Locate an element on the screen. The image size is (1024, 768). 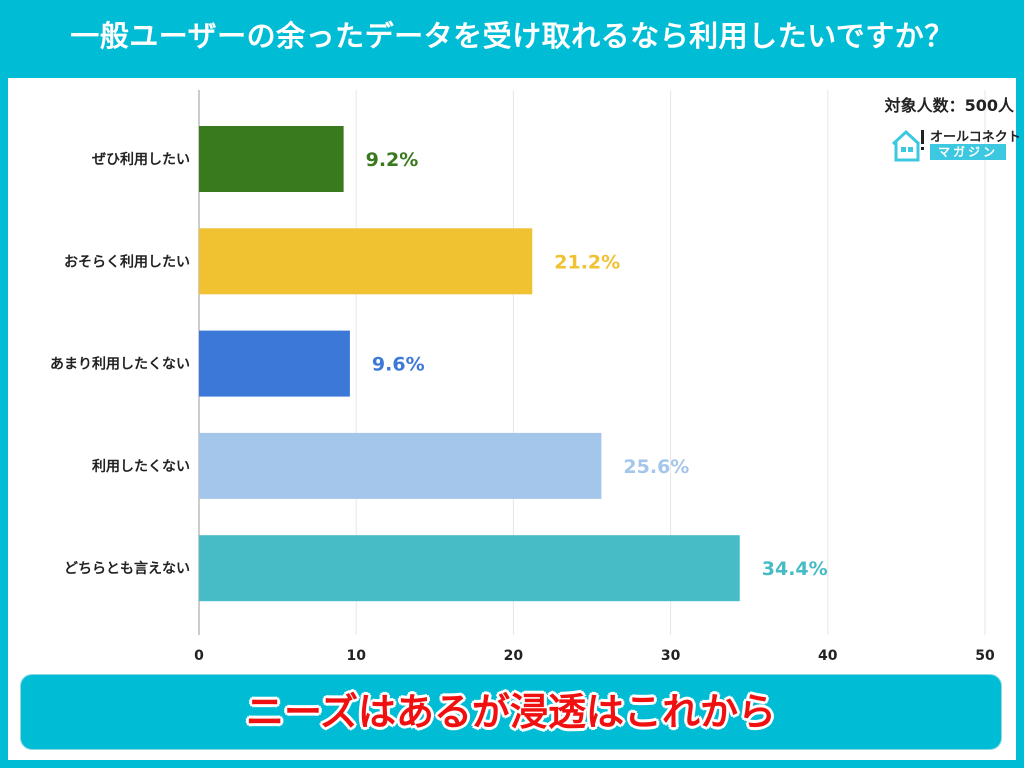
conclusion-text: ニーズはあるが浸透はこれから is located at coordinates (511, 712).